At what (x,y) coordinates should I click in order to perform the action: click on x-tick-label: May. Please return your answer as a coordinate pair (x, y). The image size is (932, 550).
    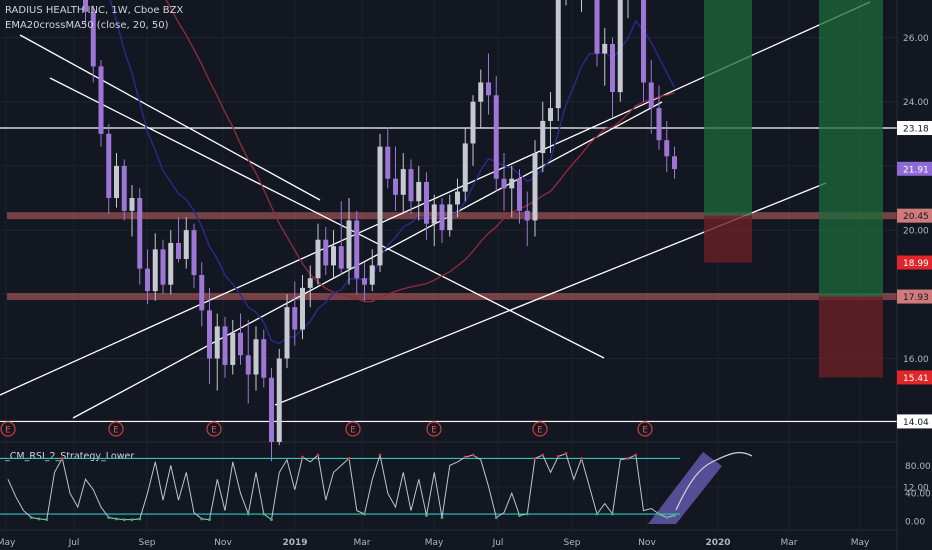
    Looking at the image, I should click on (860, 543).